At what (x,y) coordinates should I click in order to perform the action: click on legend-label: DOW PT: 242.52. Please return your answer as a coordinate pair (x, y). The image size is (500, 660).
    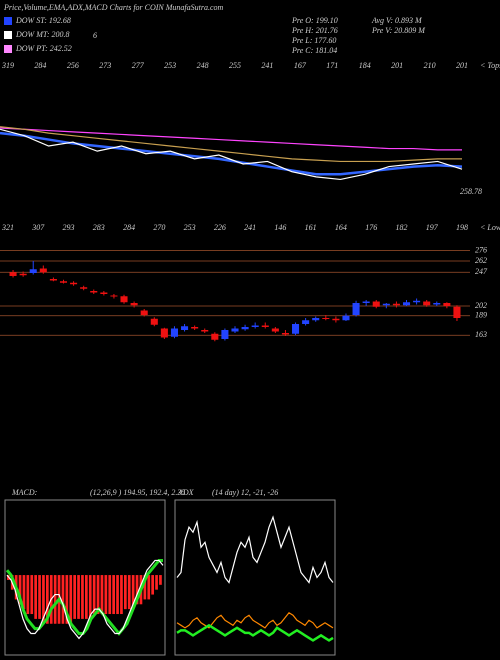
    Looking at the image, I should click on (43, 48).